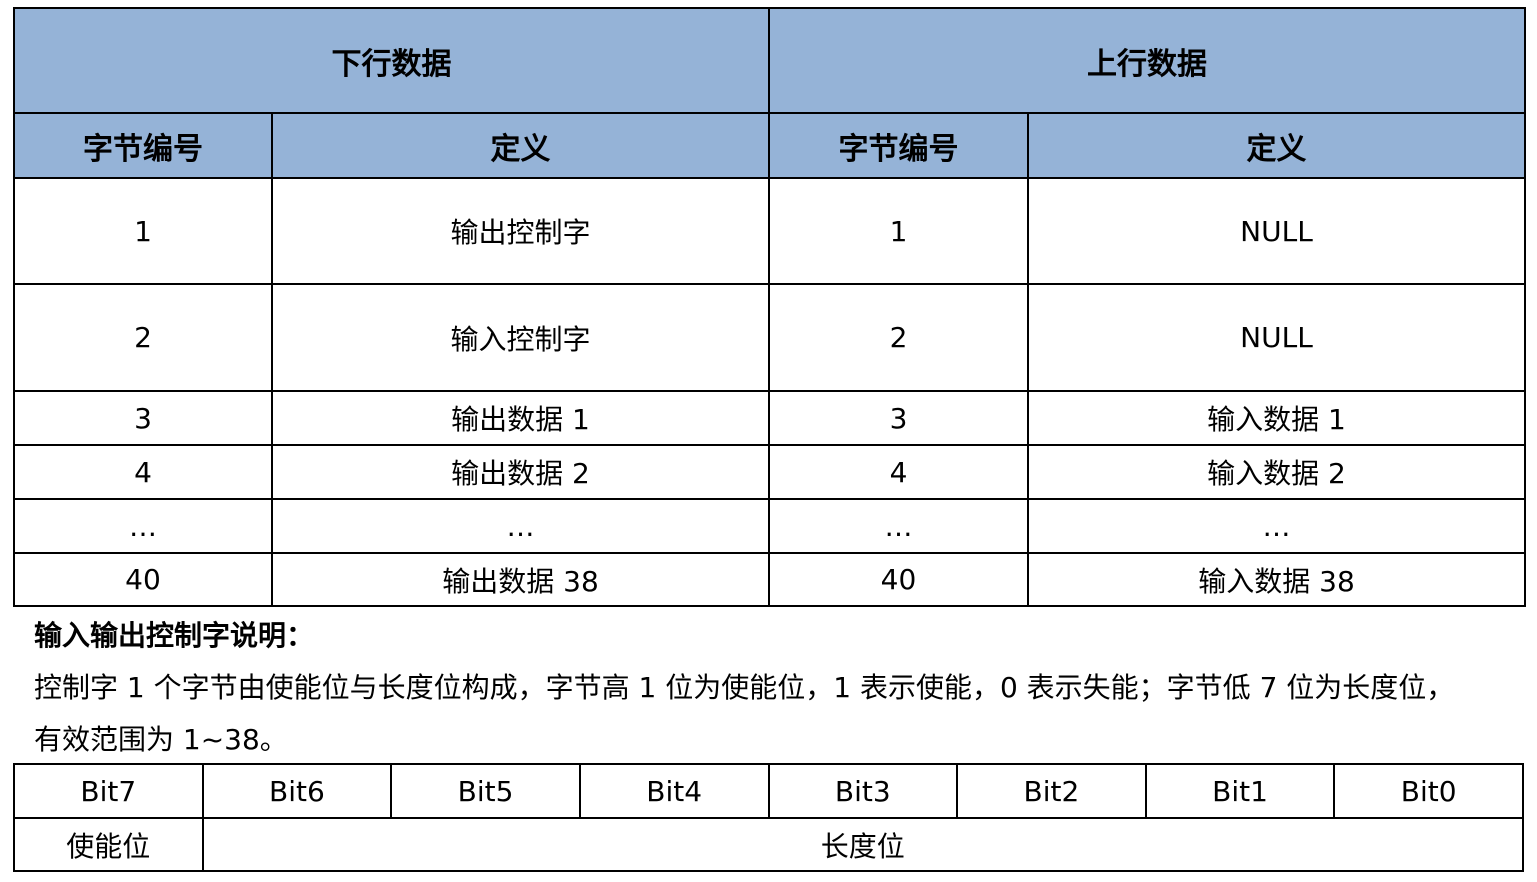 This screenshot has height=882, width=1537. I want to click on length-bits-cell: 长度位, so click(863, 844).